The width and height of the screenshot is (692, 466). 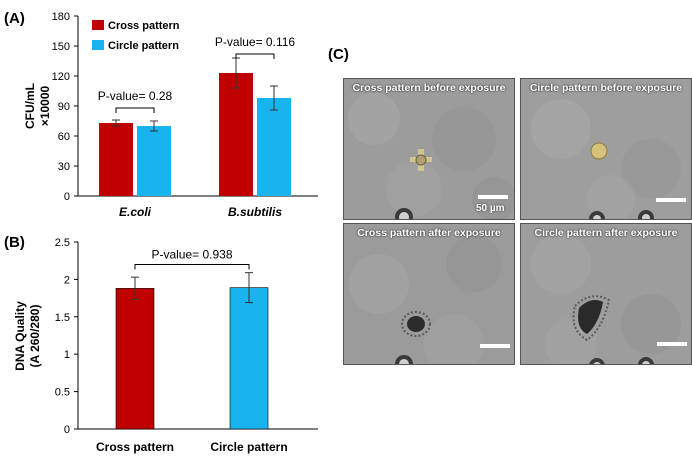 What do you see at coordinates (62, 393) in the screenshot?
I see `y-tick-label: 0.5` at bounding box center [62, 393].